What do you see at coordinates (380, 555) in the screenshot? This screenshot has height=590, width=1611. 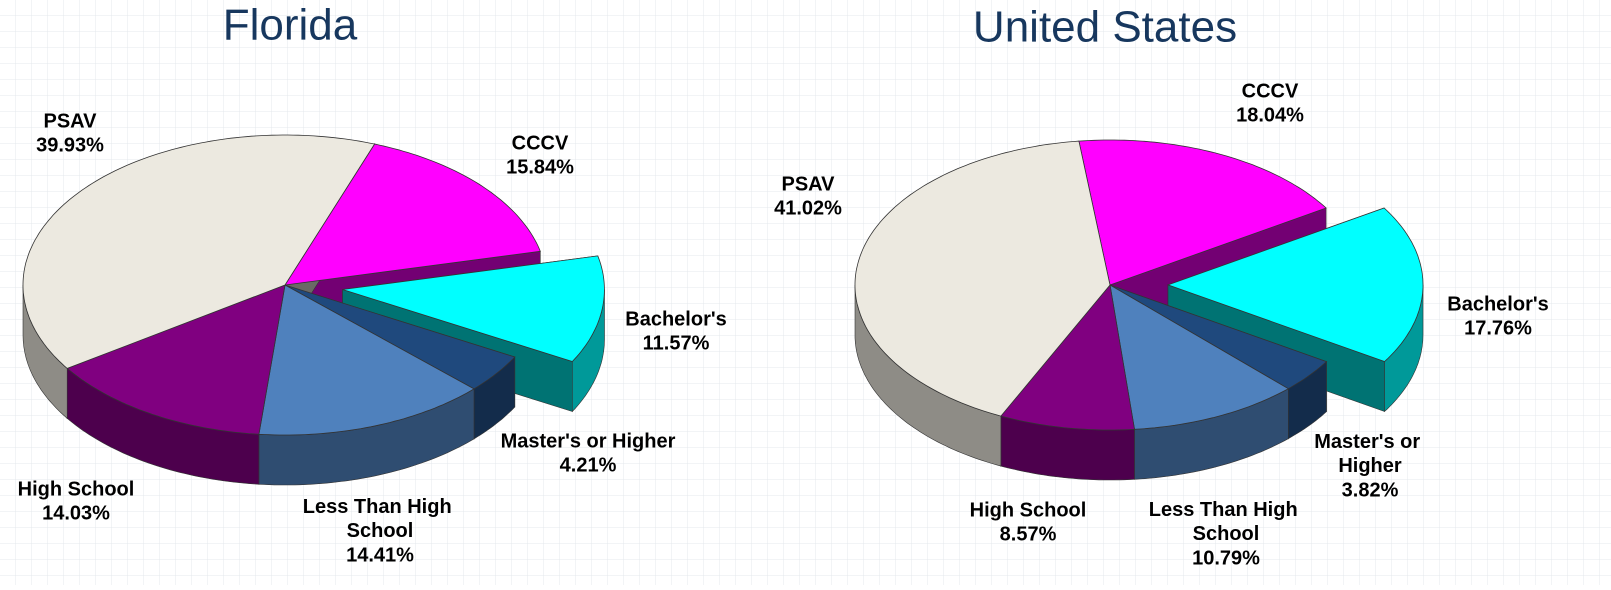 I see `slice-value-label: 14.41%` at bounding box center [380, 555].